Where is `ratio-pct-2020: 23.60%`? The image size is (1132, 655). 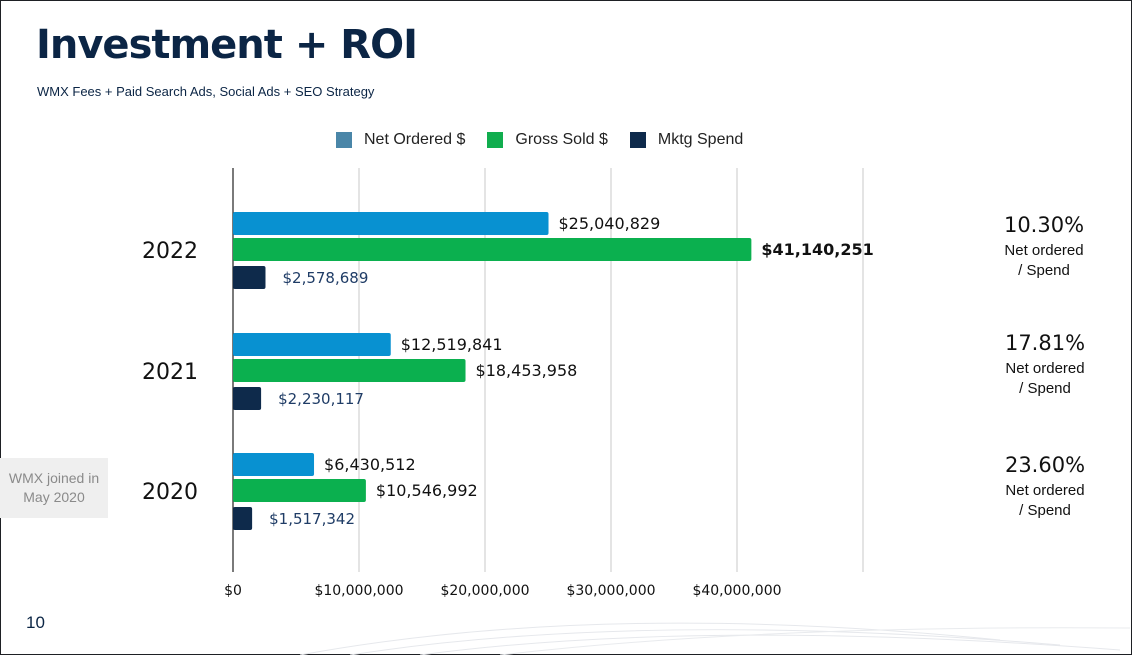
ratio-pct-2020: 23.60% is located at coordinates (1045, 465).